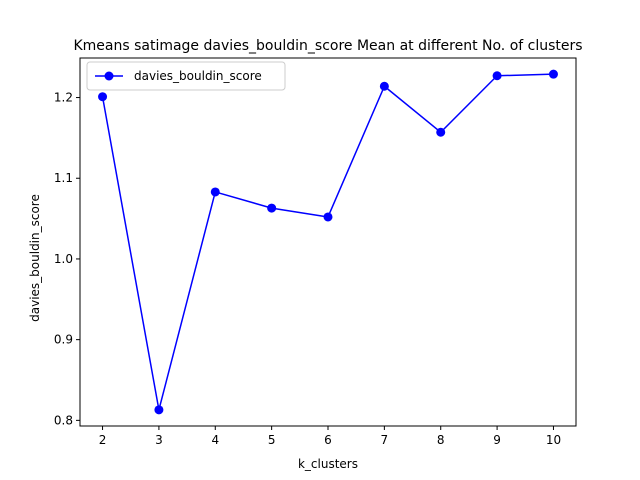  What do you see at coordinates (63, 259) in the screenshot?
I see `y-tick-label: 1.0` at bounding box center [63, 259].